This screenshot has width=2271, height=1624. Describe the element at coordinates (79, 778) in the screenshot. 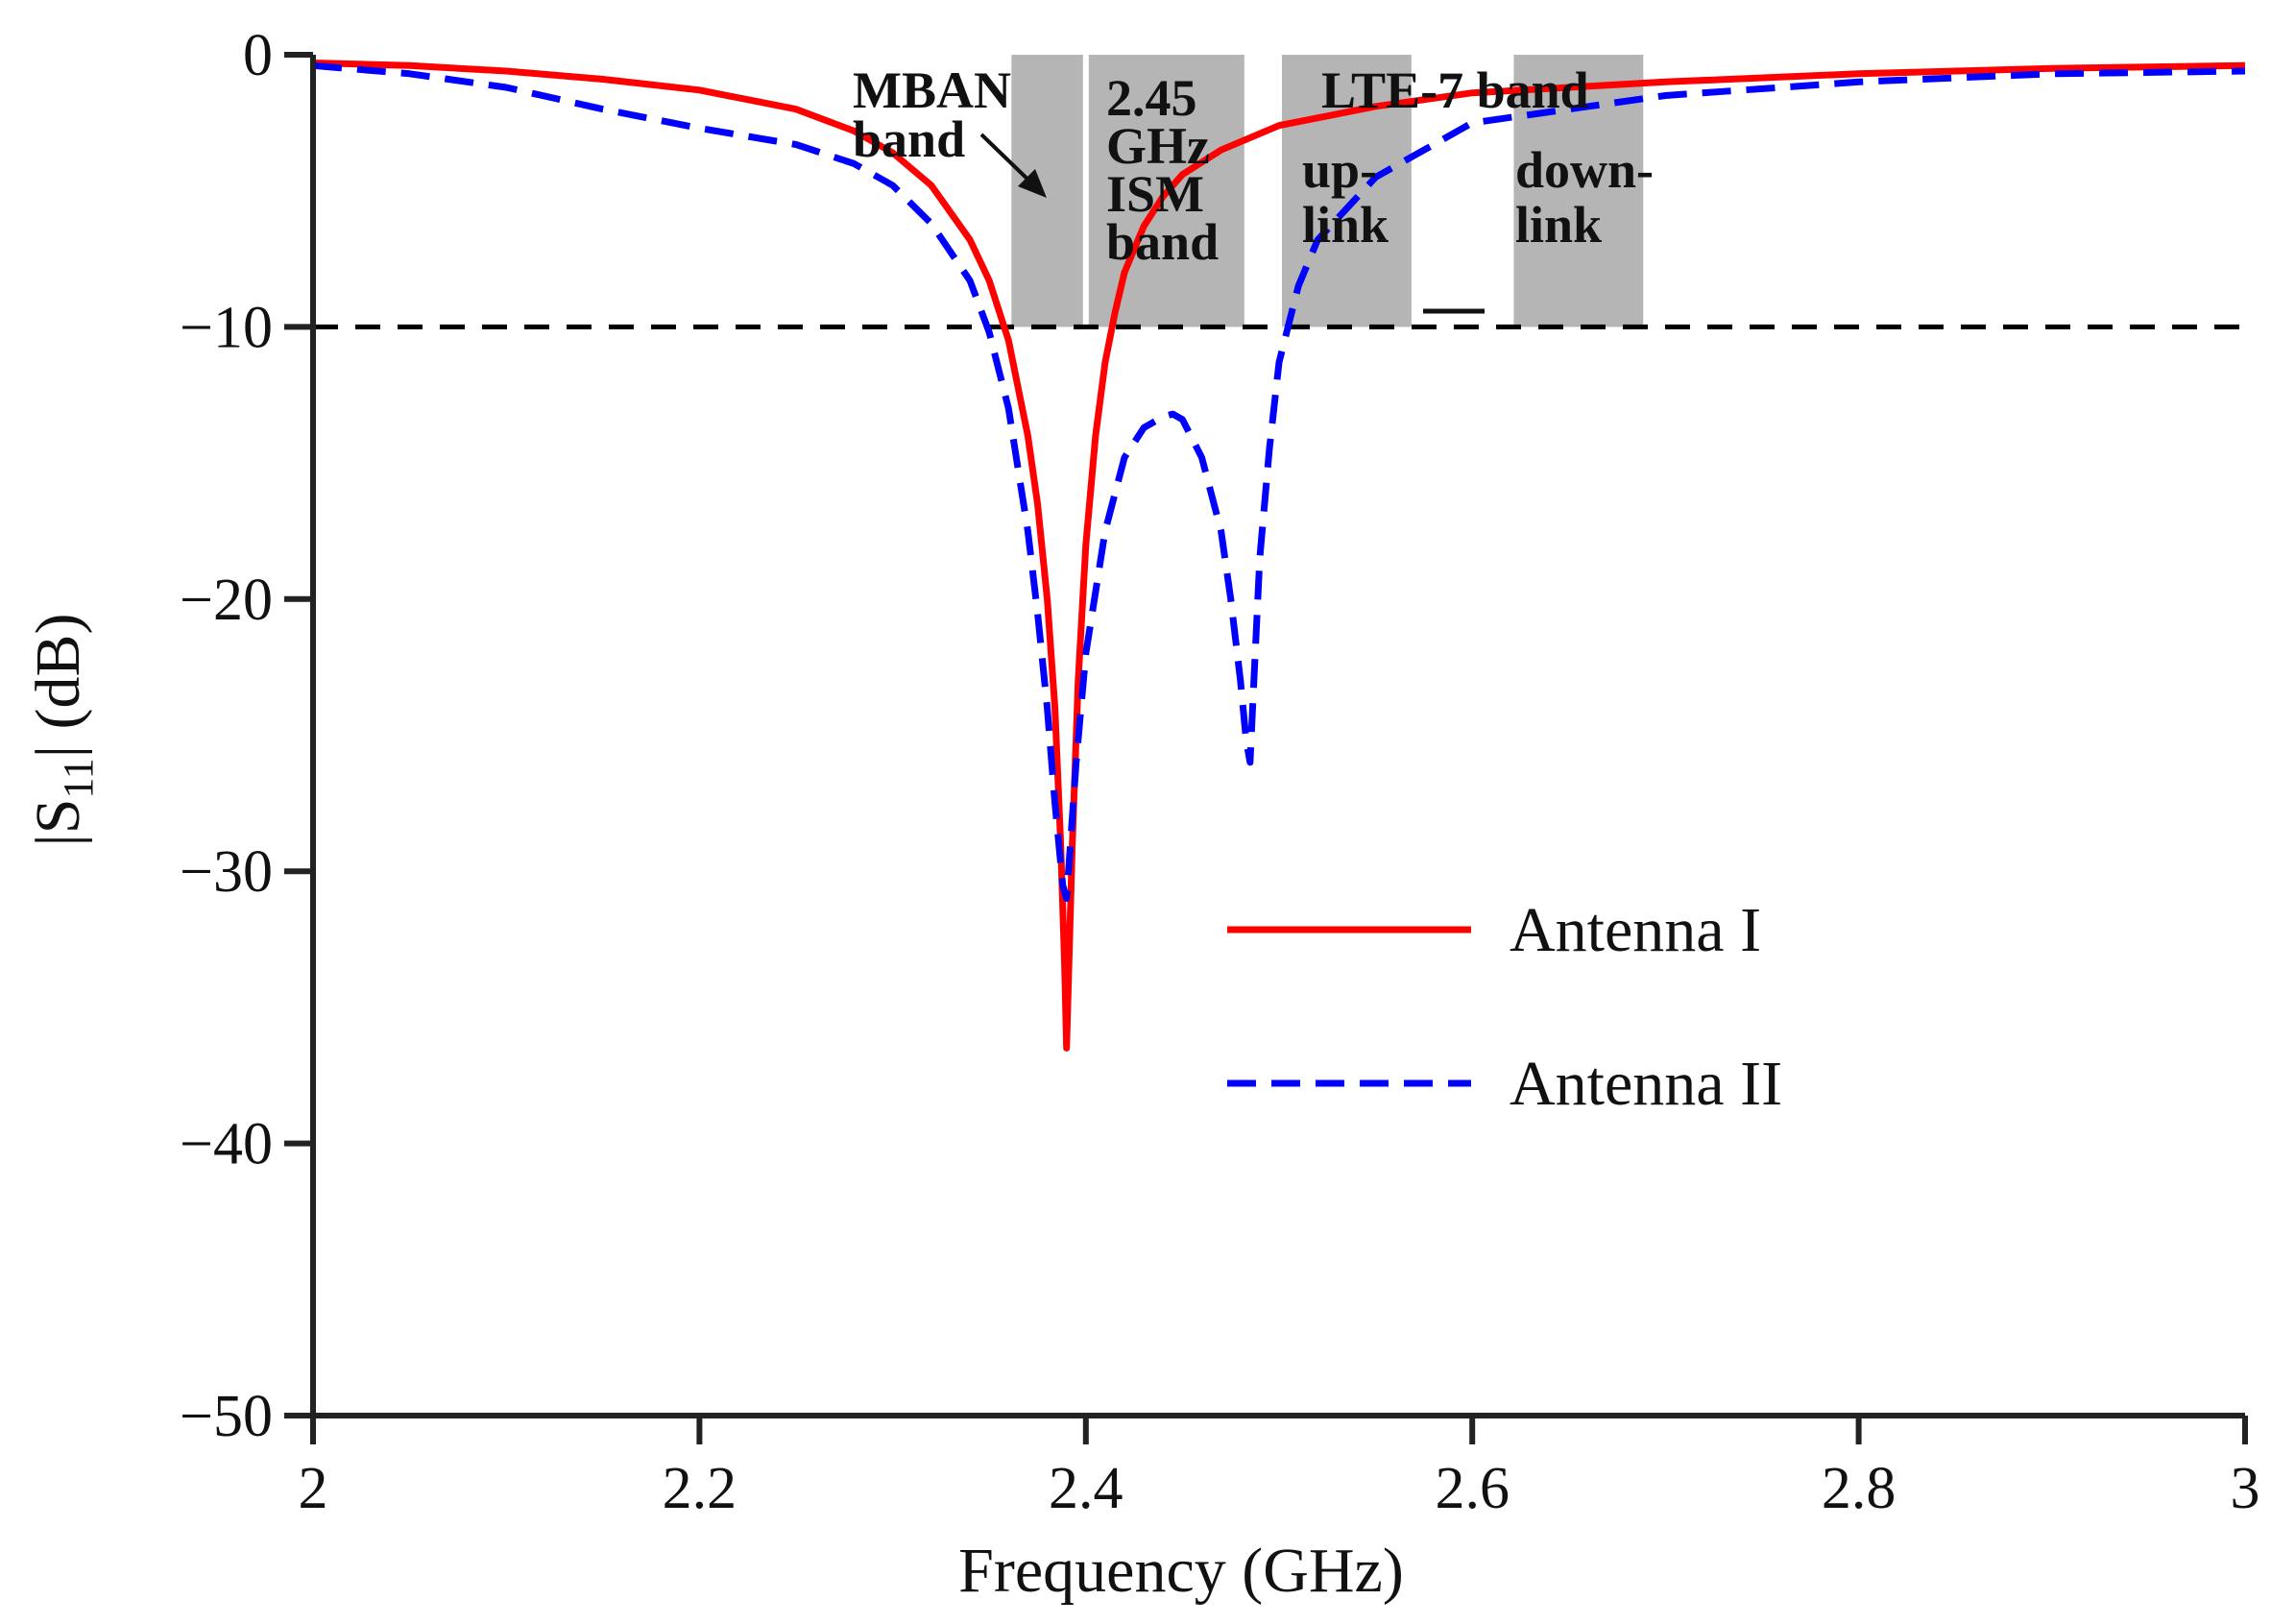

I see `y-axis-title-subscript: 11` at that location.